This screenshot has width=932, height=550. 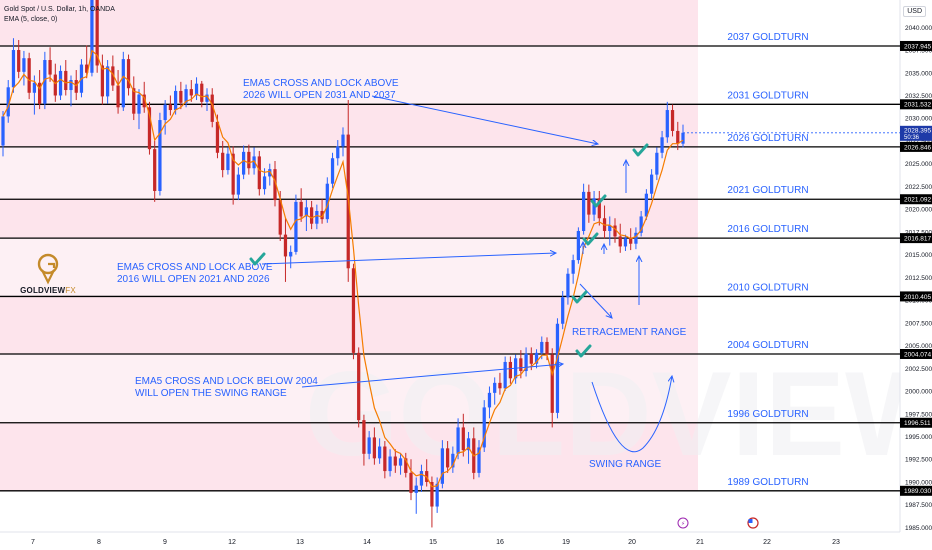 I want to click on us-flag-canton, so click(x=750, y=521).